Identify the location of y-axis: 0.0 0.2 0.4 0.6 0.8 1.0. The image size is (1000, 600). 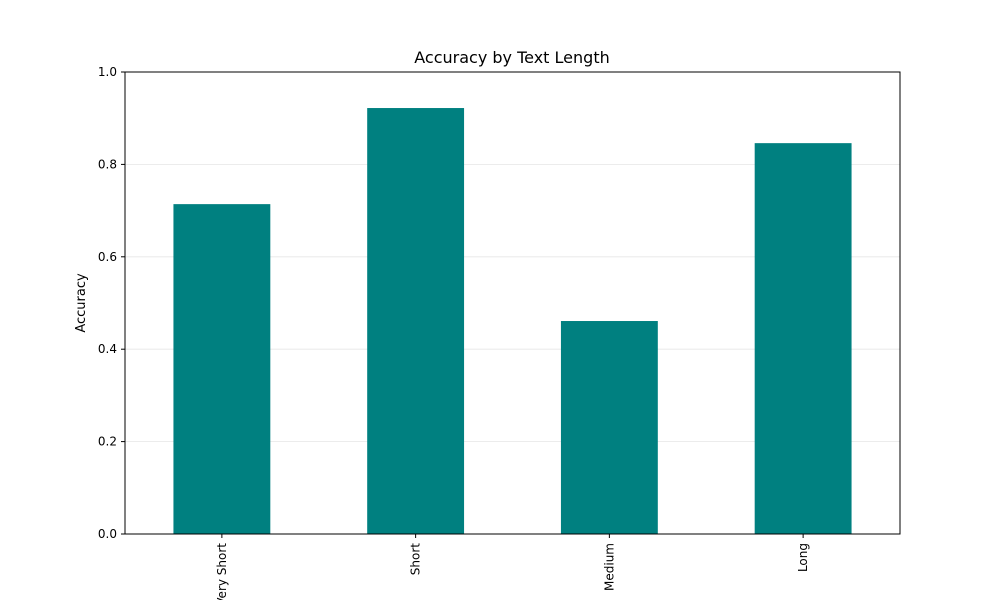
(111, 303).